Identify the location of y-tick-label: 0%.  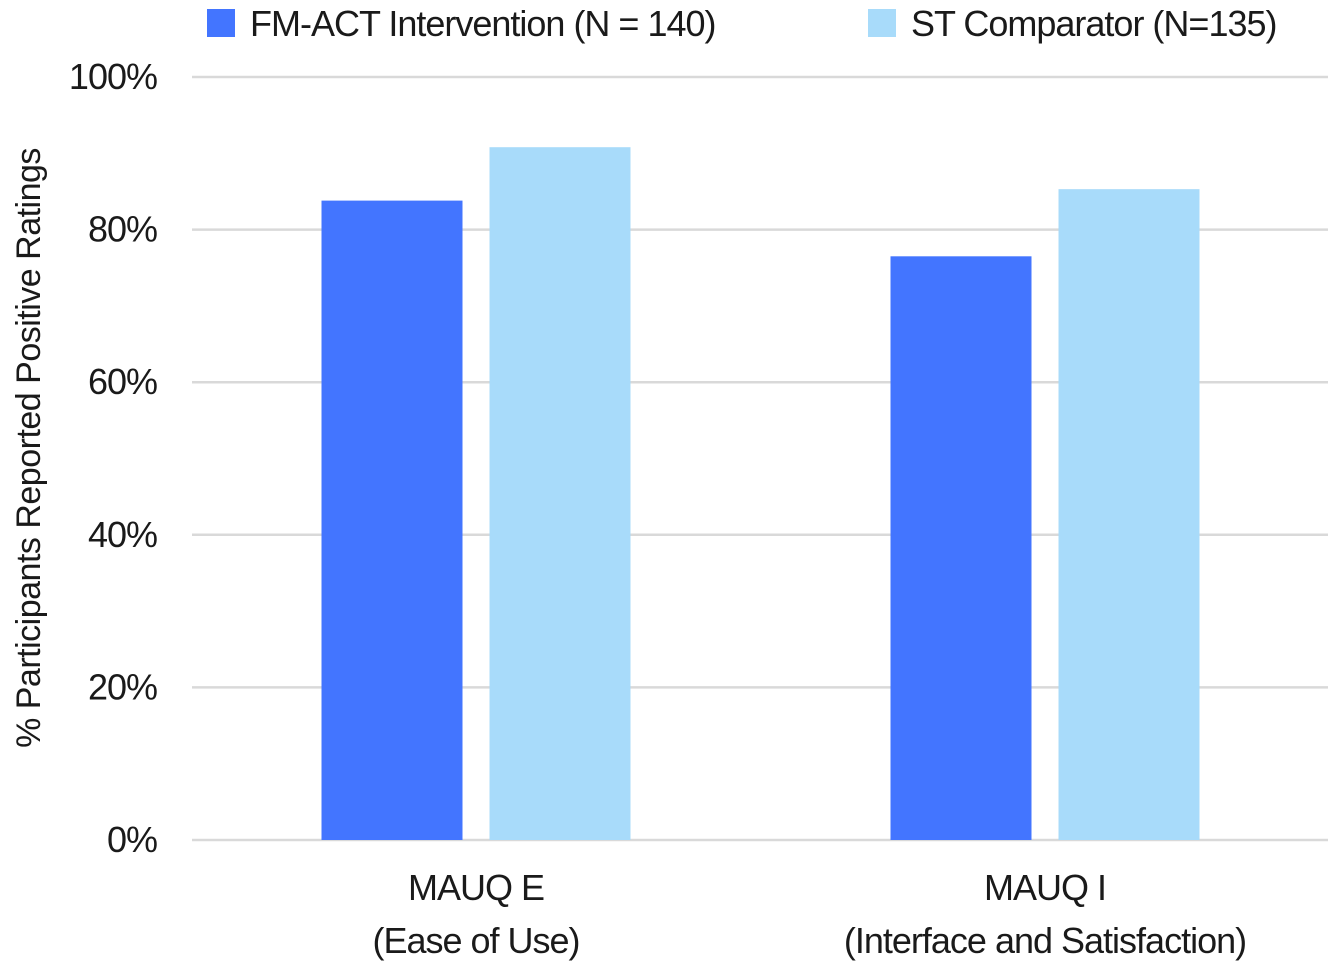
(132, 839).